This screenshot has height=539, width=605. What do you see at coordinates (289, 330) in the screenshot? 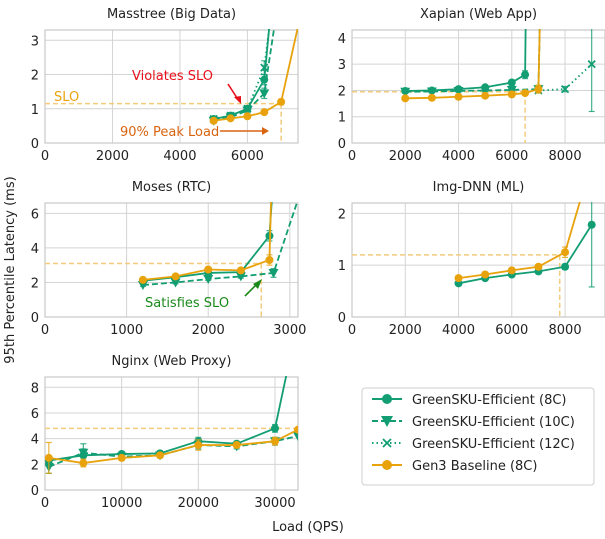
I see `x-tick-label: 3000` at bounding box center [289, 330].